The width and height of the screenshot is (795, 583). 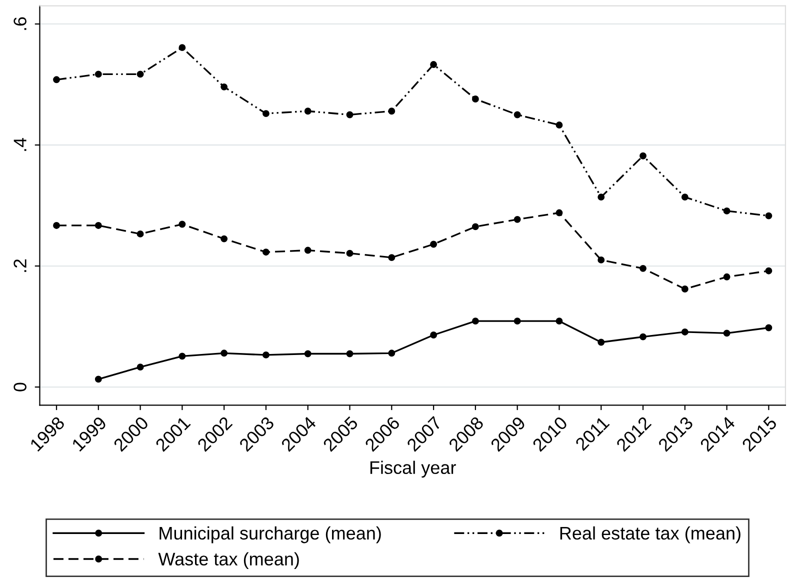 I want to click on x-axis-title: Fiscal year, so click(x=413, y=469).